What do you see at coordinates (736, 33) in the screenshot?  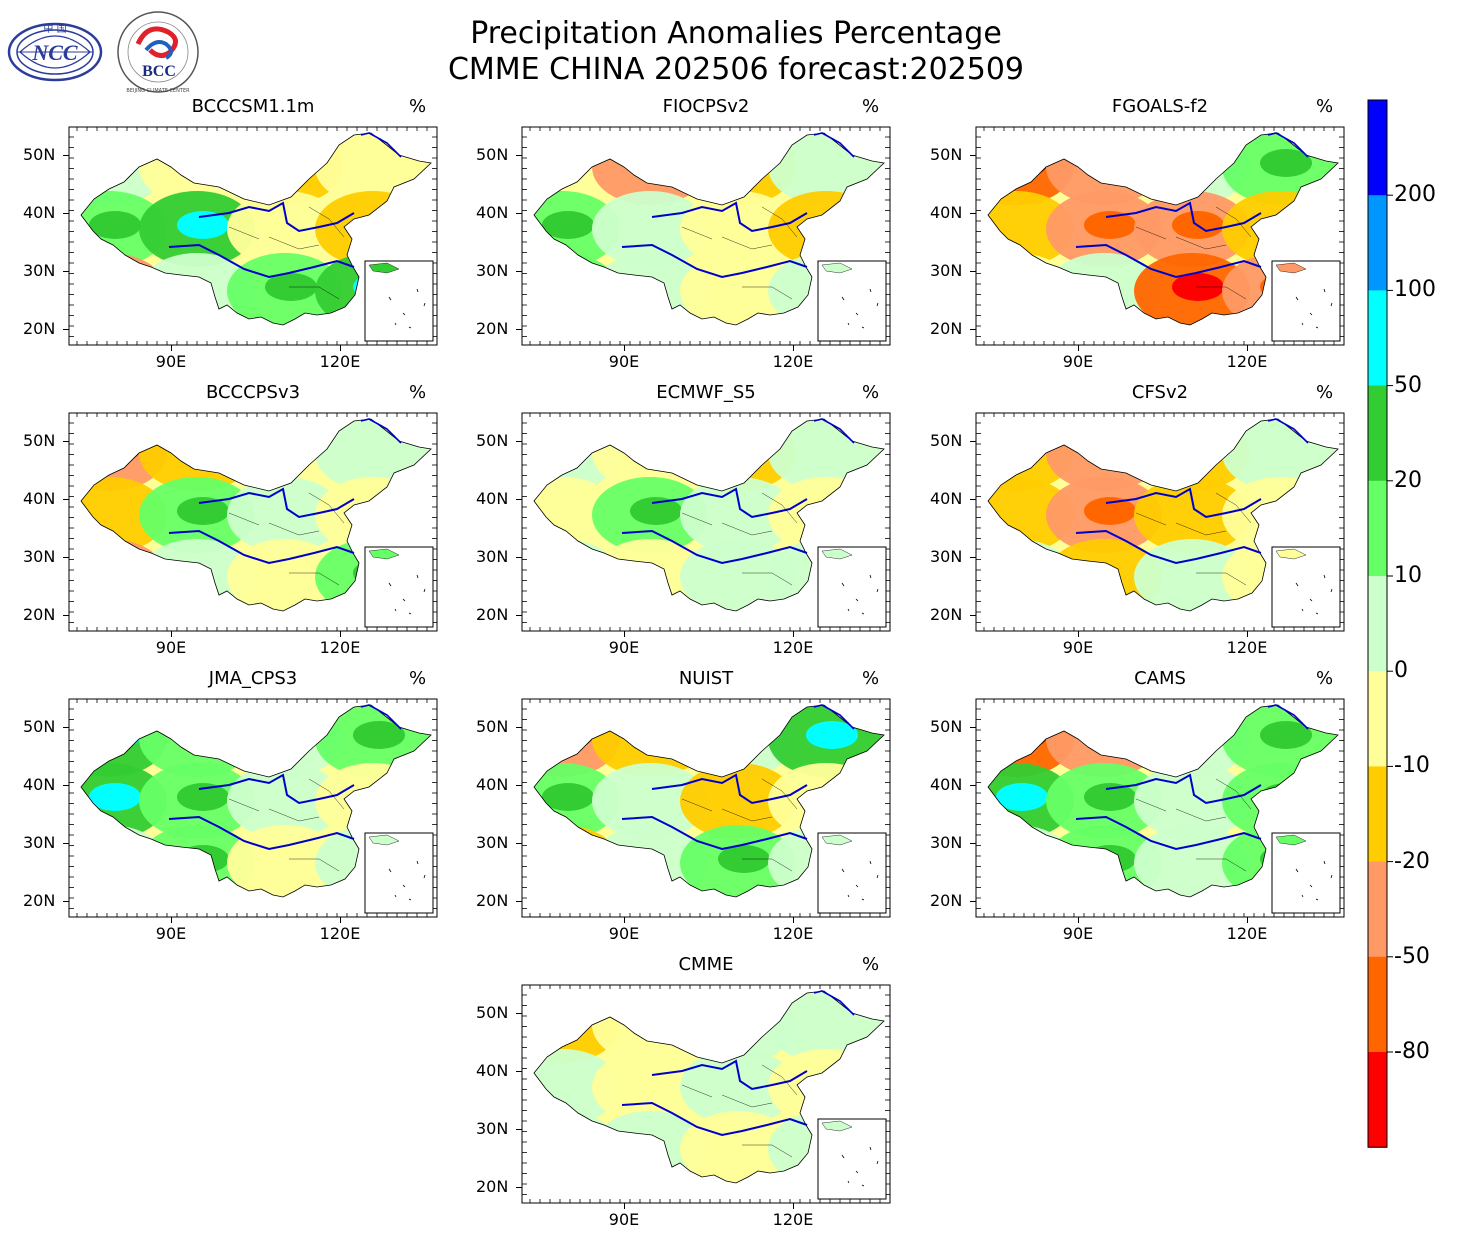 I see `figure-title-line1: Precipitation Anomalies Percentage` at bounding box center [736, 33].